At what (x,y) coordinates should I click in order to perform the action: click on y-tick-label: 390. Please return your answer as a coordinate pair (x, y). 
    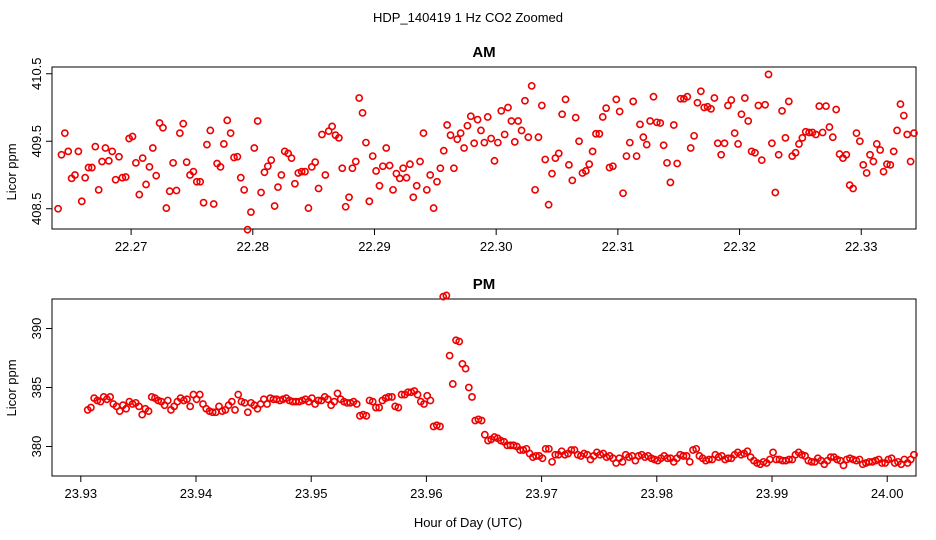
    Looking at the image, I should click on (36, 329).